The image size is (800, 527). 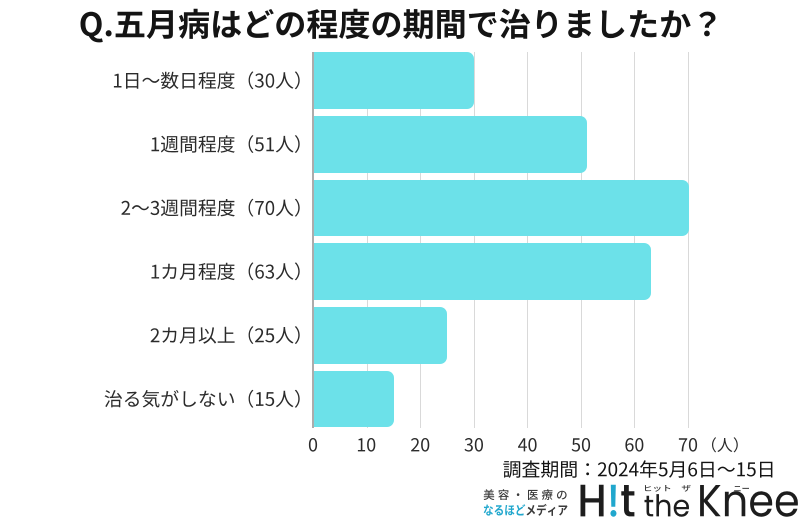 I want to click on y-axis-line, so click(x=312, y=240).